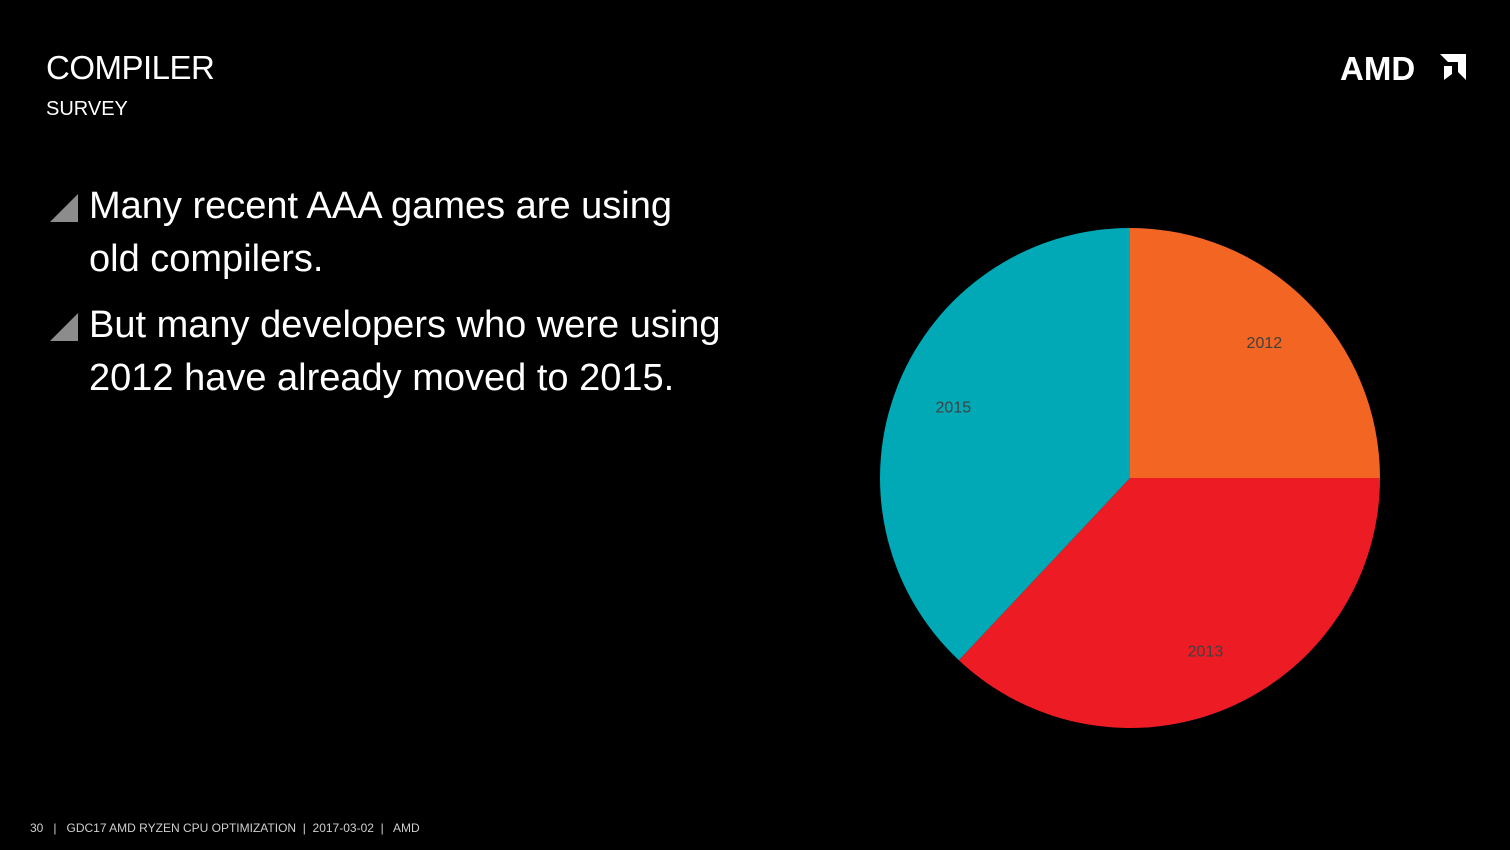 This screenshot has height=850, width=1510. What do you see at coordinates (1377, 68) in the screenshot?
I see `logo-text: AMD` at bounding box center [1377, 68].